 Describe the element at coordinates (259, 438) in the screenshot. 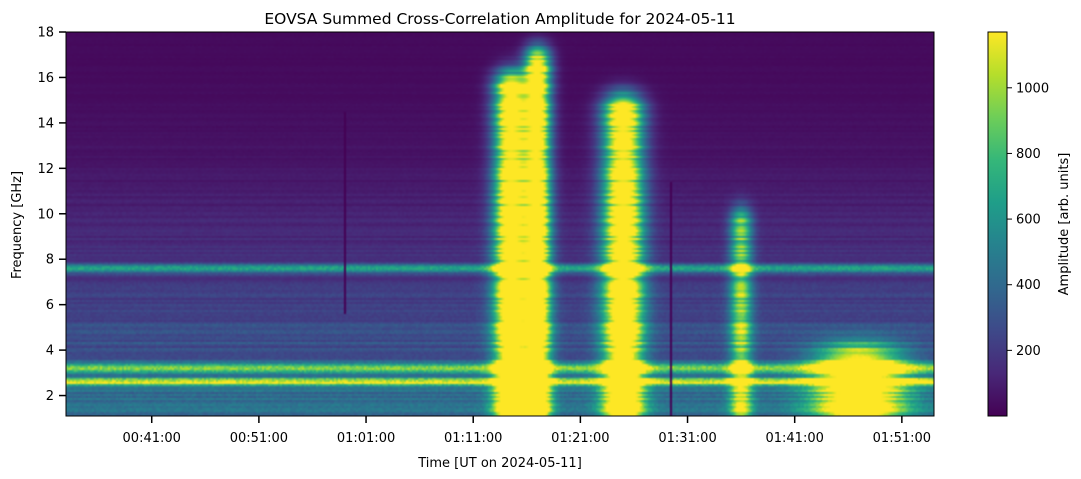

I see `x-tick-label: 00:51:00` at that location.